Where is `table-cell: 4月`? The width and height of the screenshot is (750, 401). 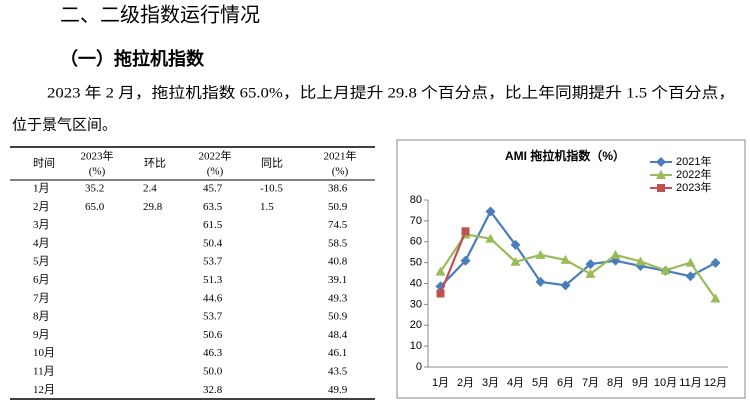
table-cell: 4月 is located at coordinates (41, 243).